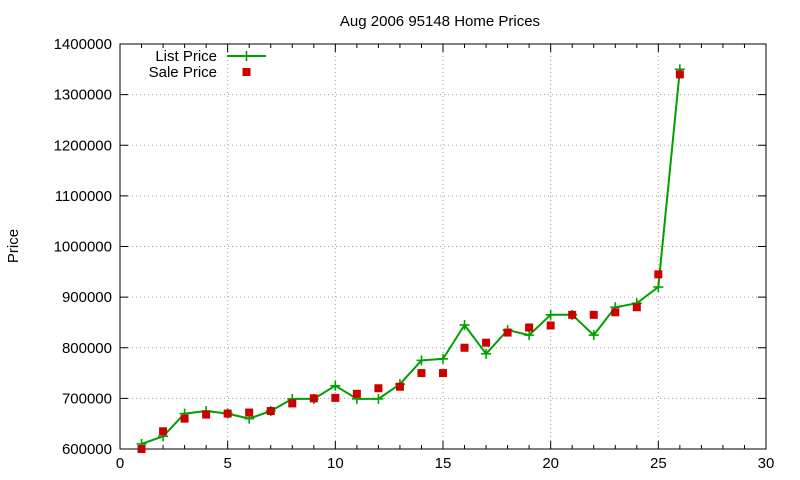 The image size is (800, 480). I want to click on y-tick-label: 700000, so click(87, 398).